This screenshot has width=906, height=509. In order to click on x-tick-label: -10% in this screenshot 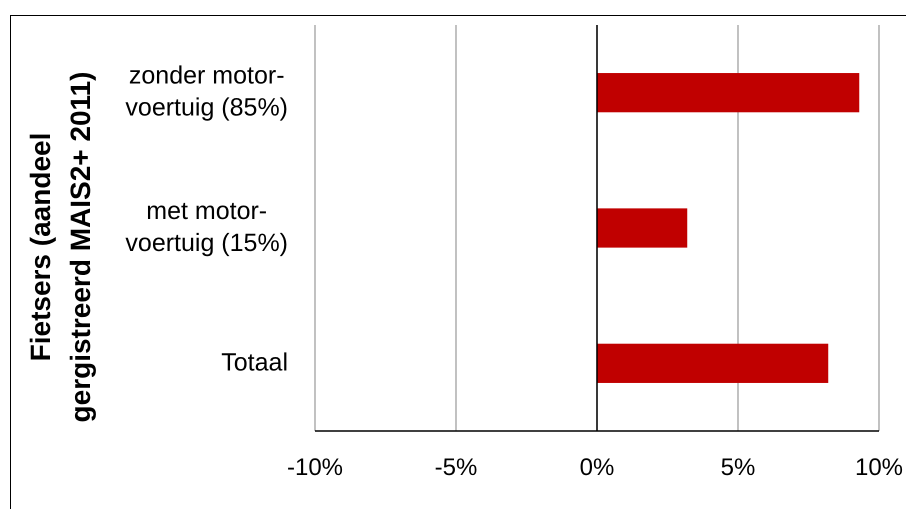, I will do `click(315, 468)`.